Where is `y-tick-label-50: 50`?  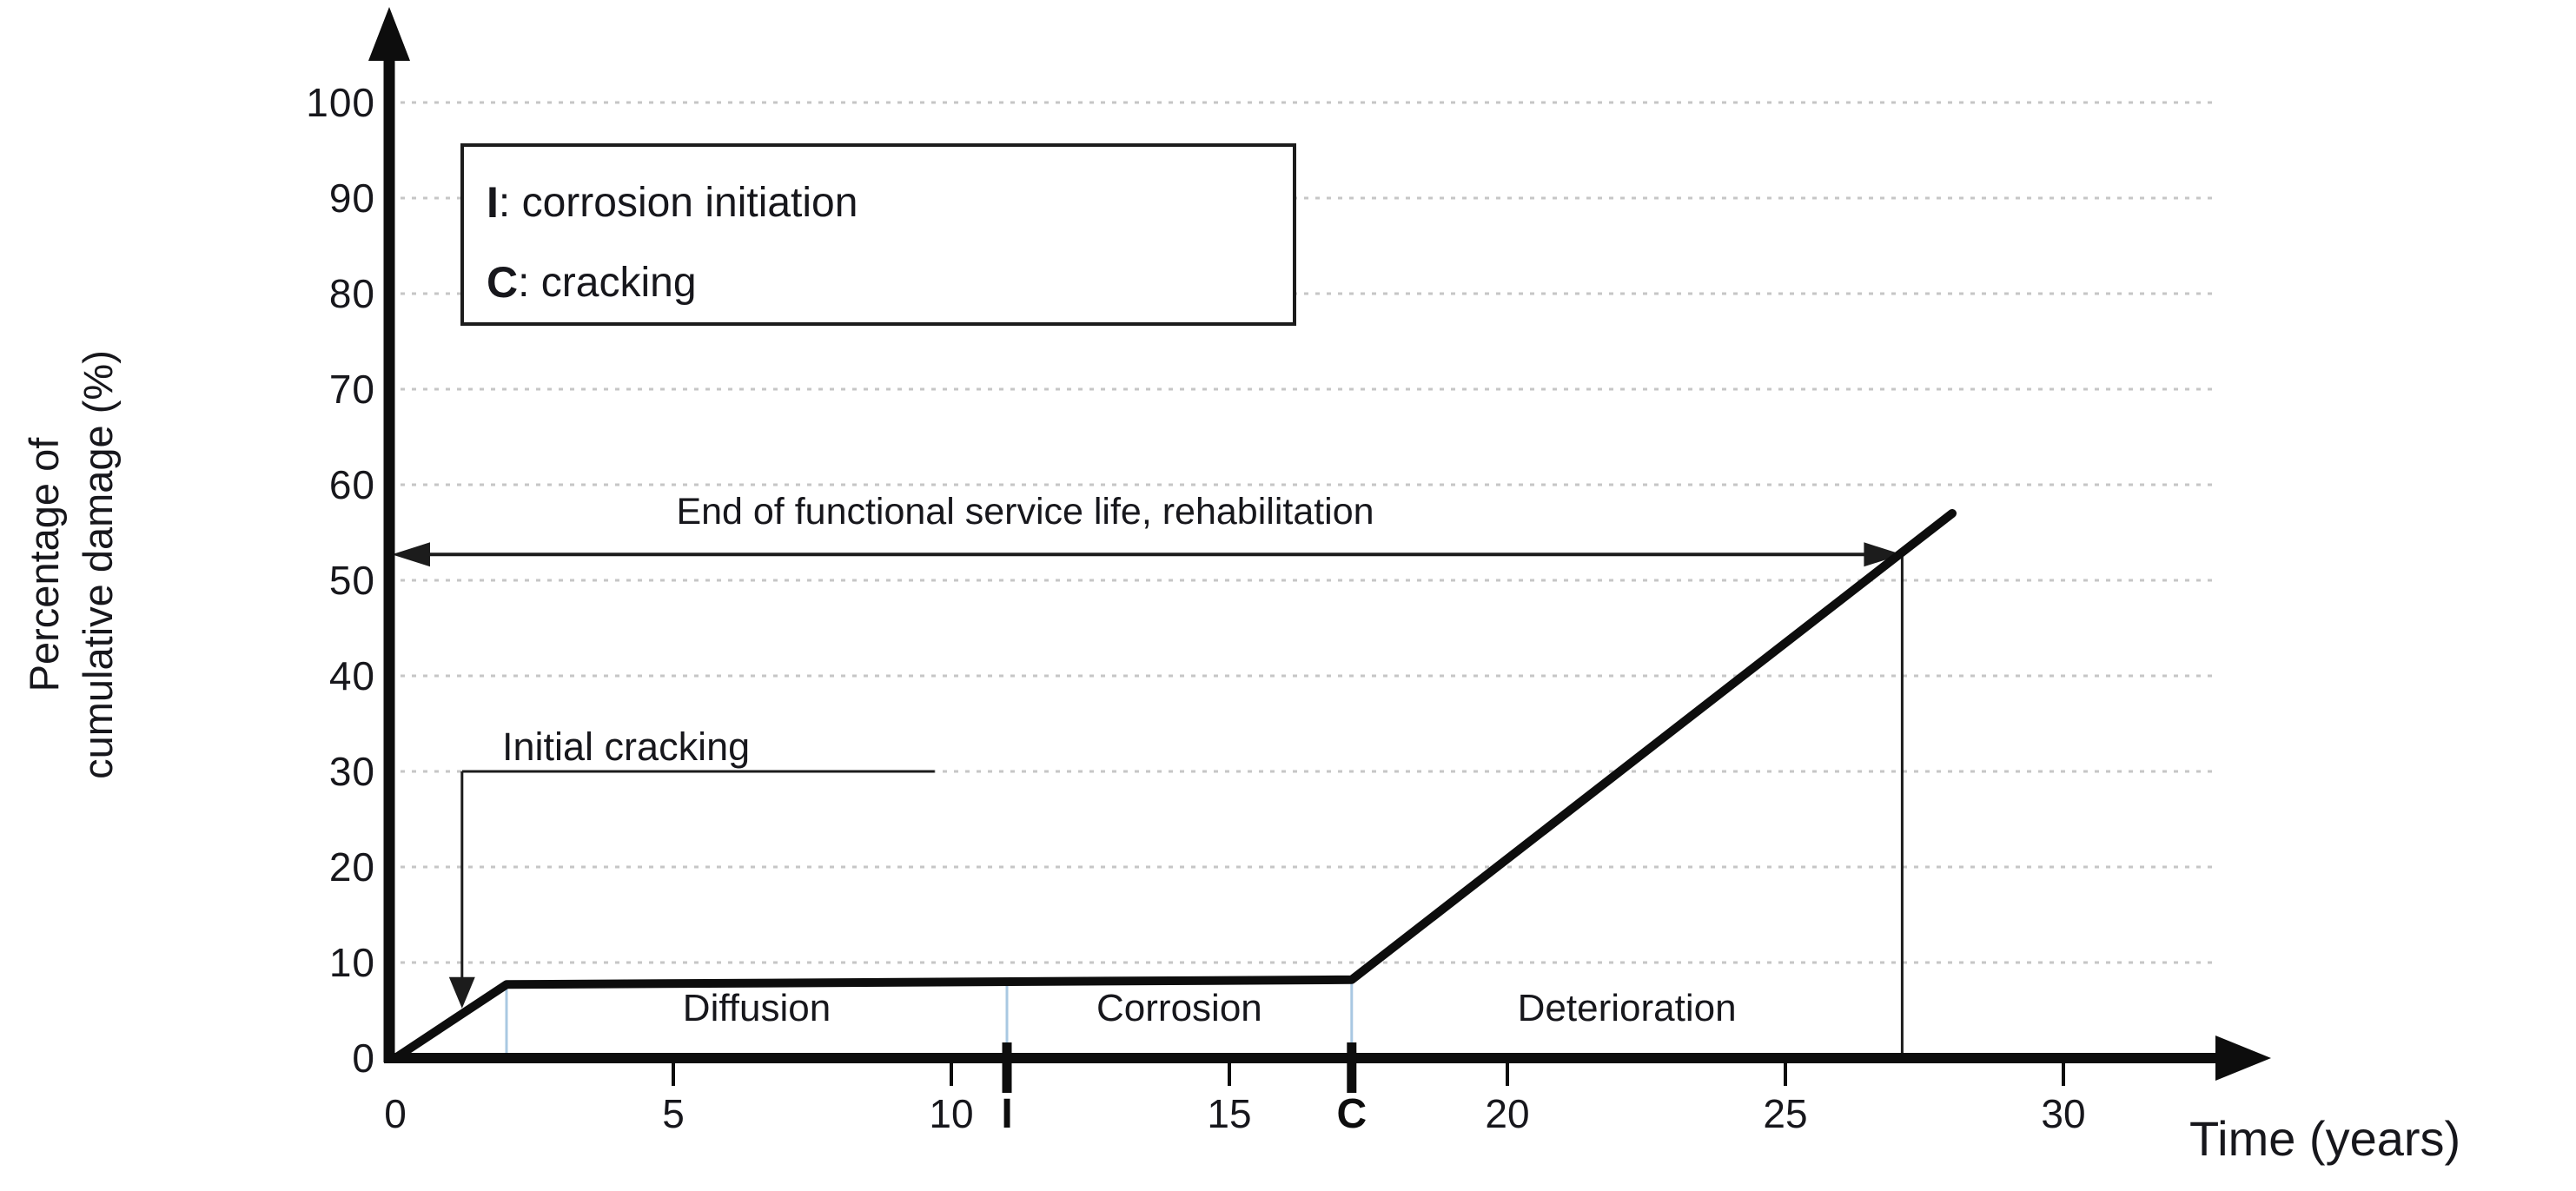
y-tick-label-50: 50 is located at coordinates (351, 580).